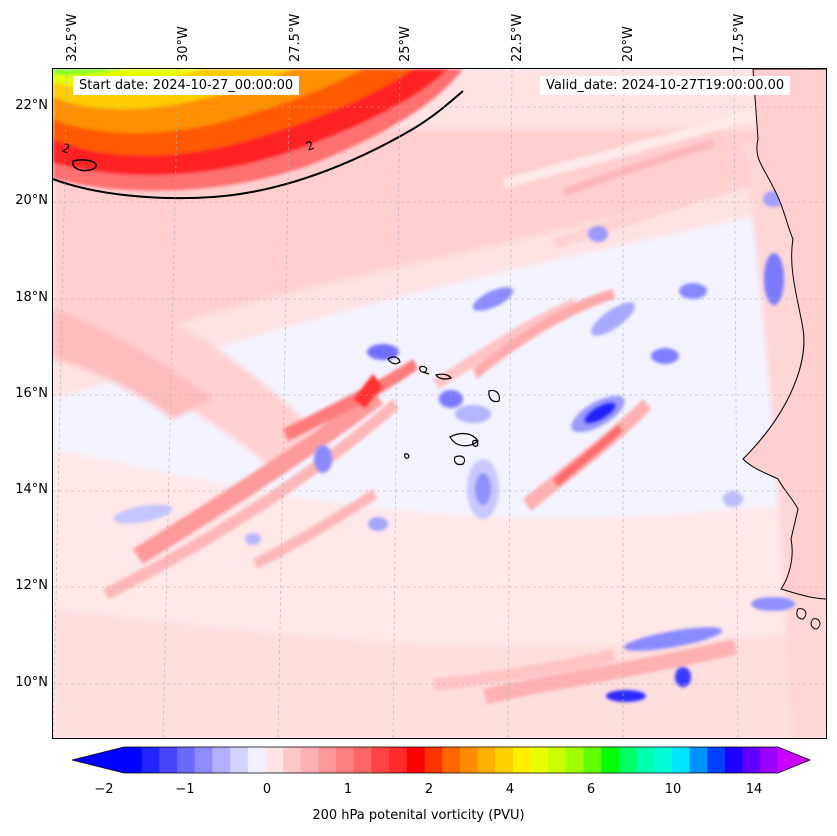 The image size is (837, 836). I want to click on colorbar-tick: 14, so click(754, 789).